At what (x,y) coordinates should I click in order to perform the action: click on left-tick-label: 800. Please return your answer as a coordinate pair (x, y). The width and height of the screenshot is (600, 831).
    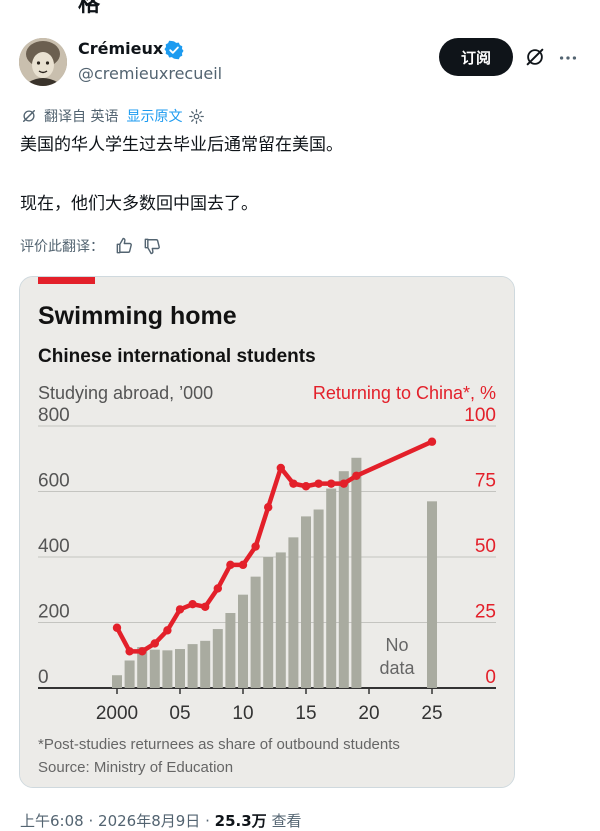
    Looking at the image, I should click on (54, 415).